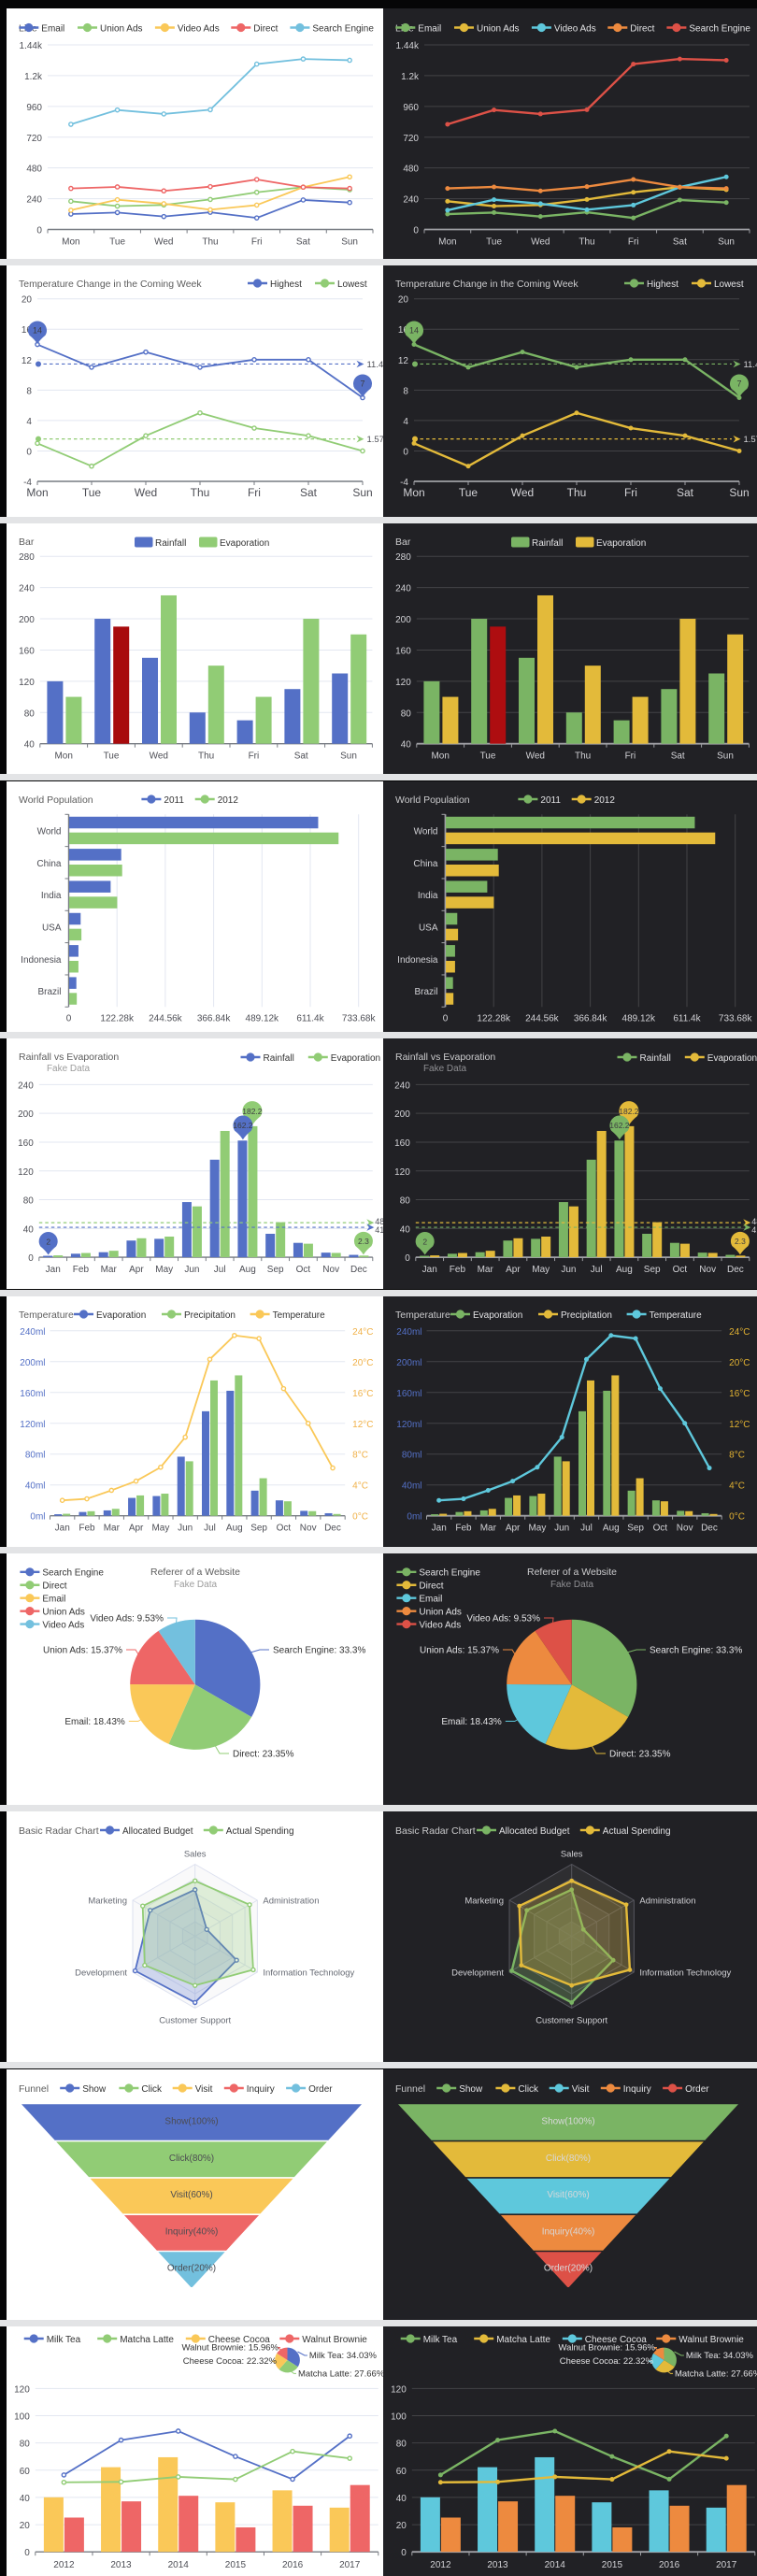  I want to click on svg-text: Jan, so click(439, 1528).